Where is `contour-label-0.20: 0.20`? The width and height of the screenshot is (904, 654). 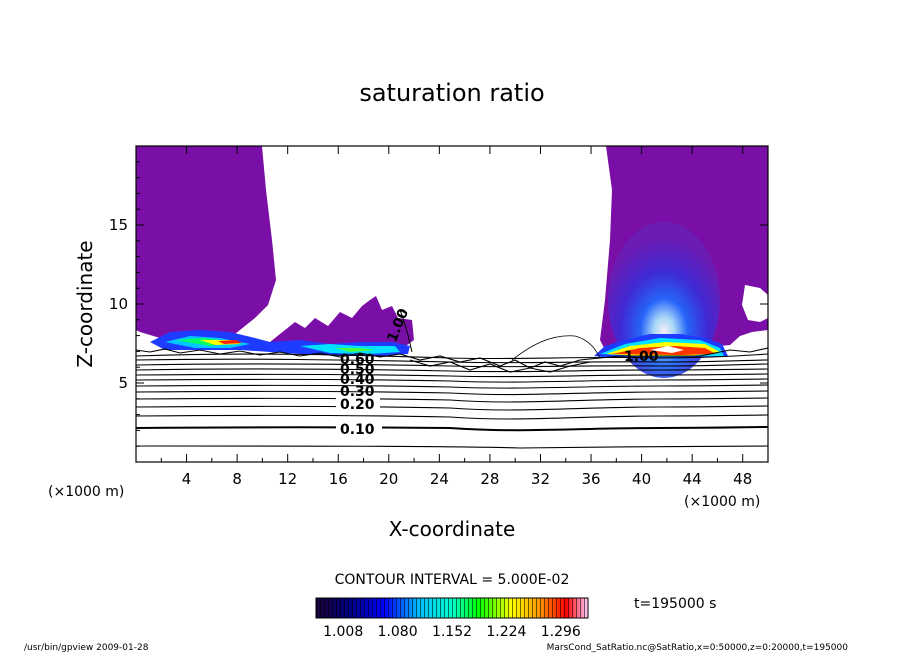
contour-label-0.20: 0.20 is located at coordinates (357, 405).